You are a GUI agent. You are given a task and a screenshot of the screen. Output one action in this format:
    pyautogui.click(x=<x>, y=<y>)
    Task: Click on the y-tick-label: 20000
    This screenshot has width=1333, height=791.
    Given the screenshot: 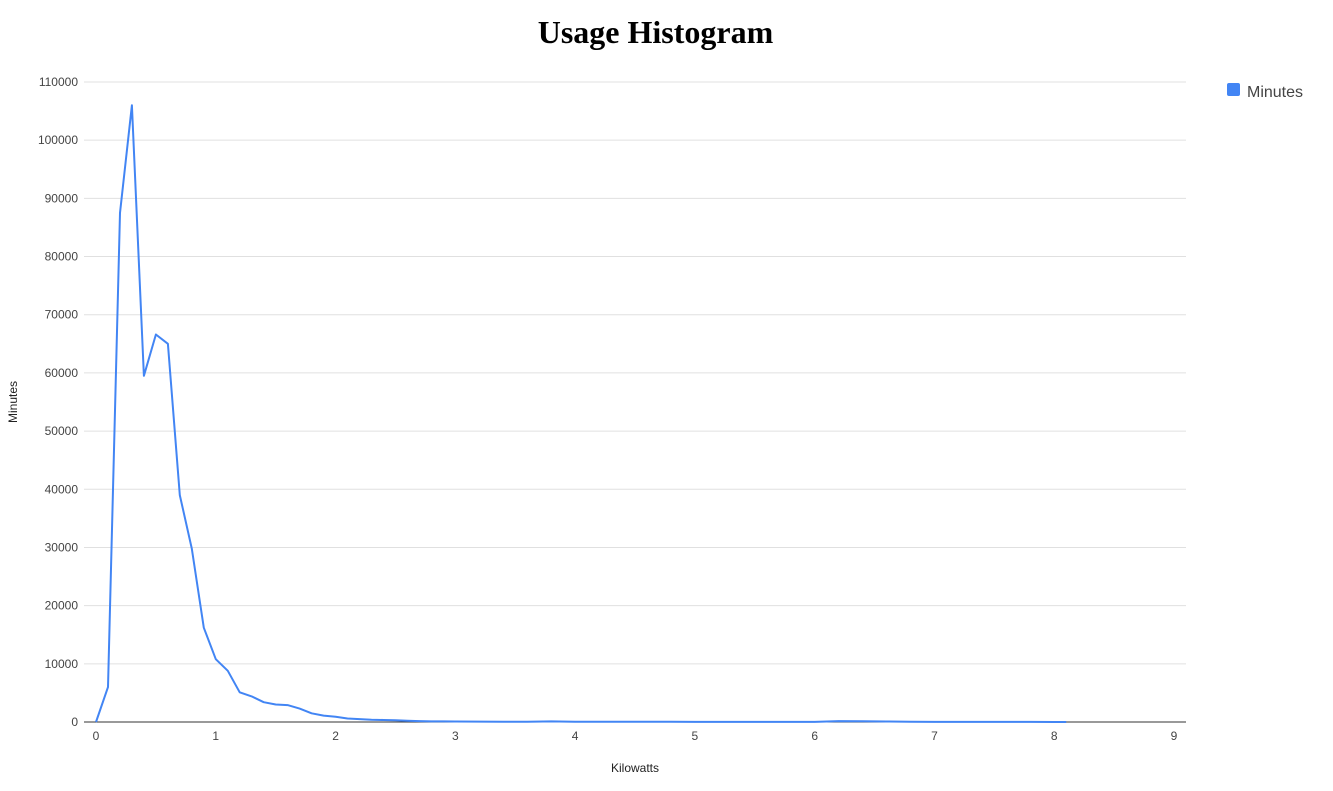 What is the action you would take?
    pyautogui.click(x=62, y=606)
    